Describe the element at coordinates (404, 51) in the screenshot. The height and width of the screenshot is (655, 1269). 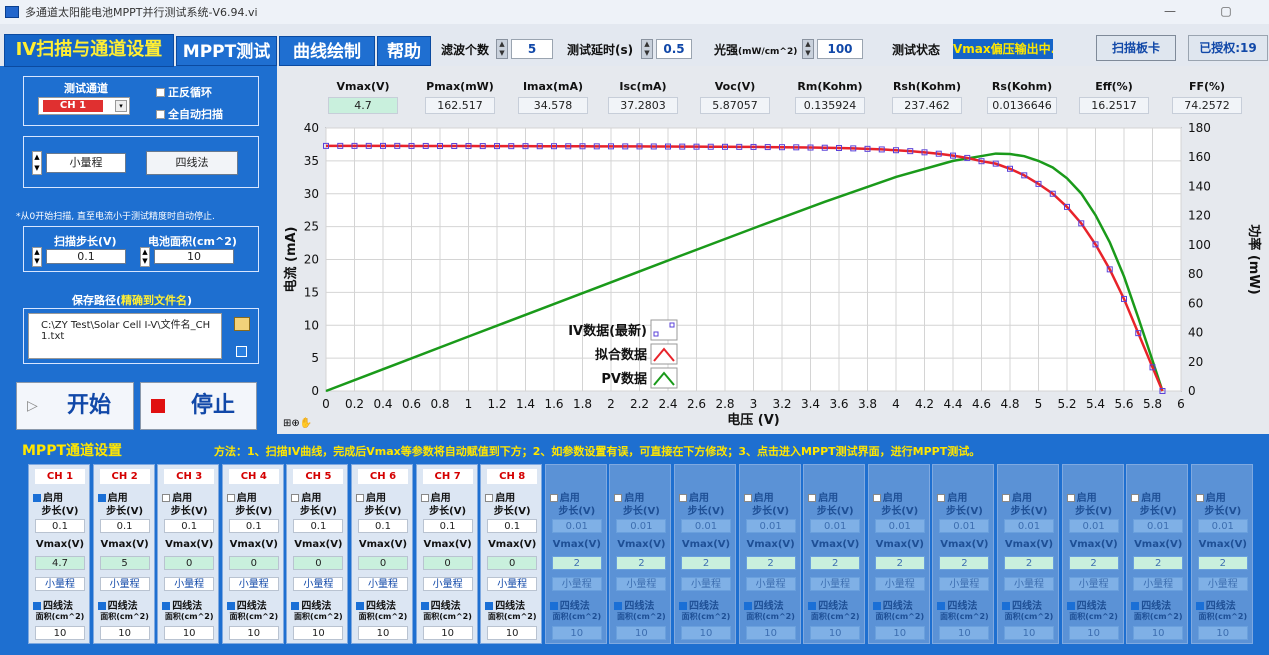
I see `tab-help: 帮助` at that location.